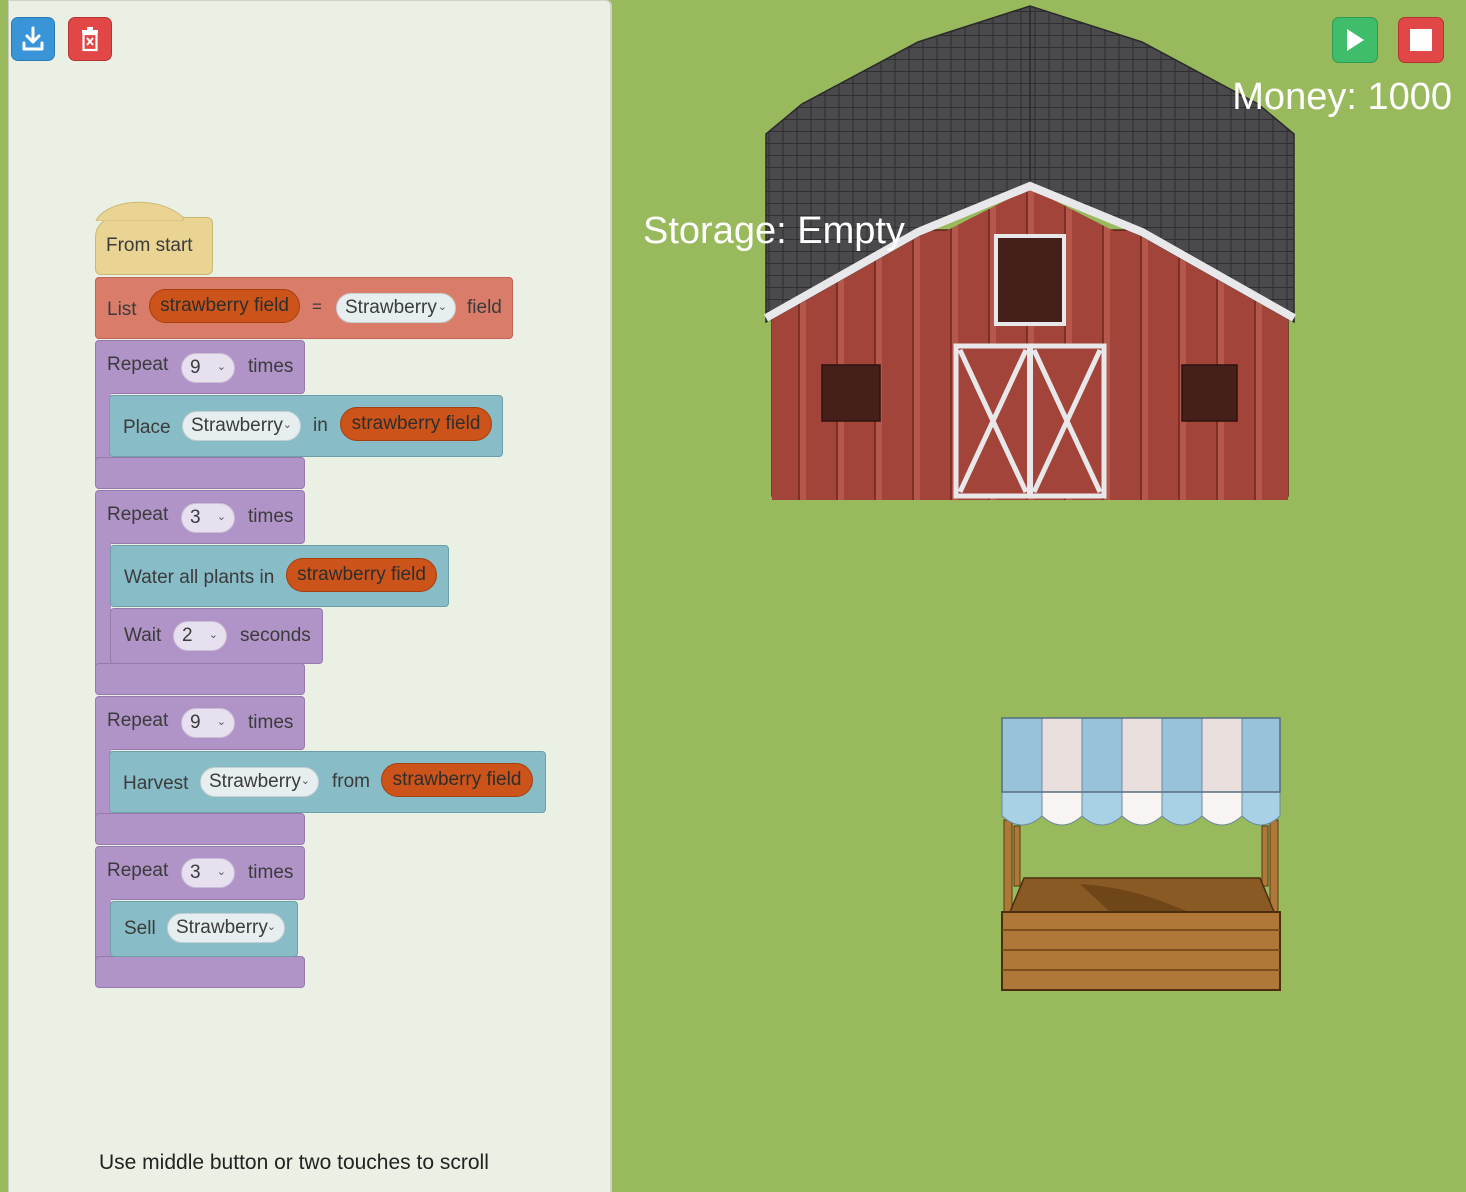  I want to click on equals-sign: =, so click(317, 306).